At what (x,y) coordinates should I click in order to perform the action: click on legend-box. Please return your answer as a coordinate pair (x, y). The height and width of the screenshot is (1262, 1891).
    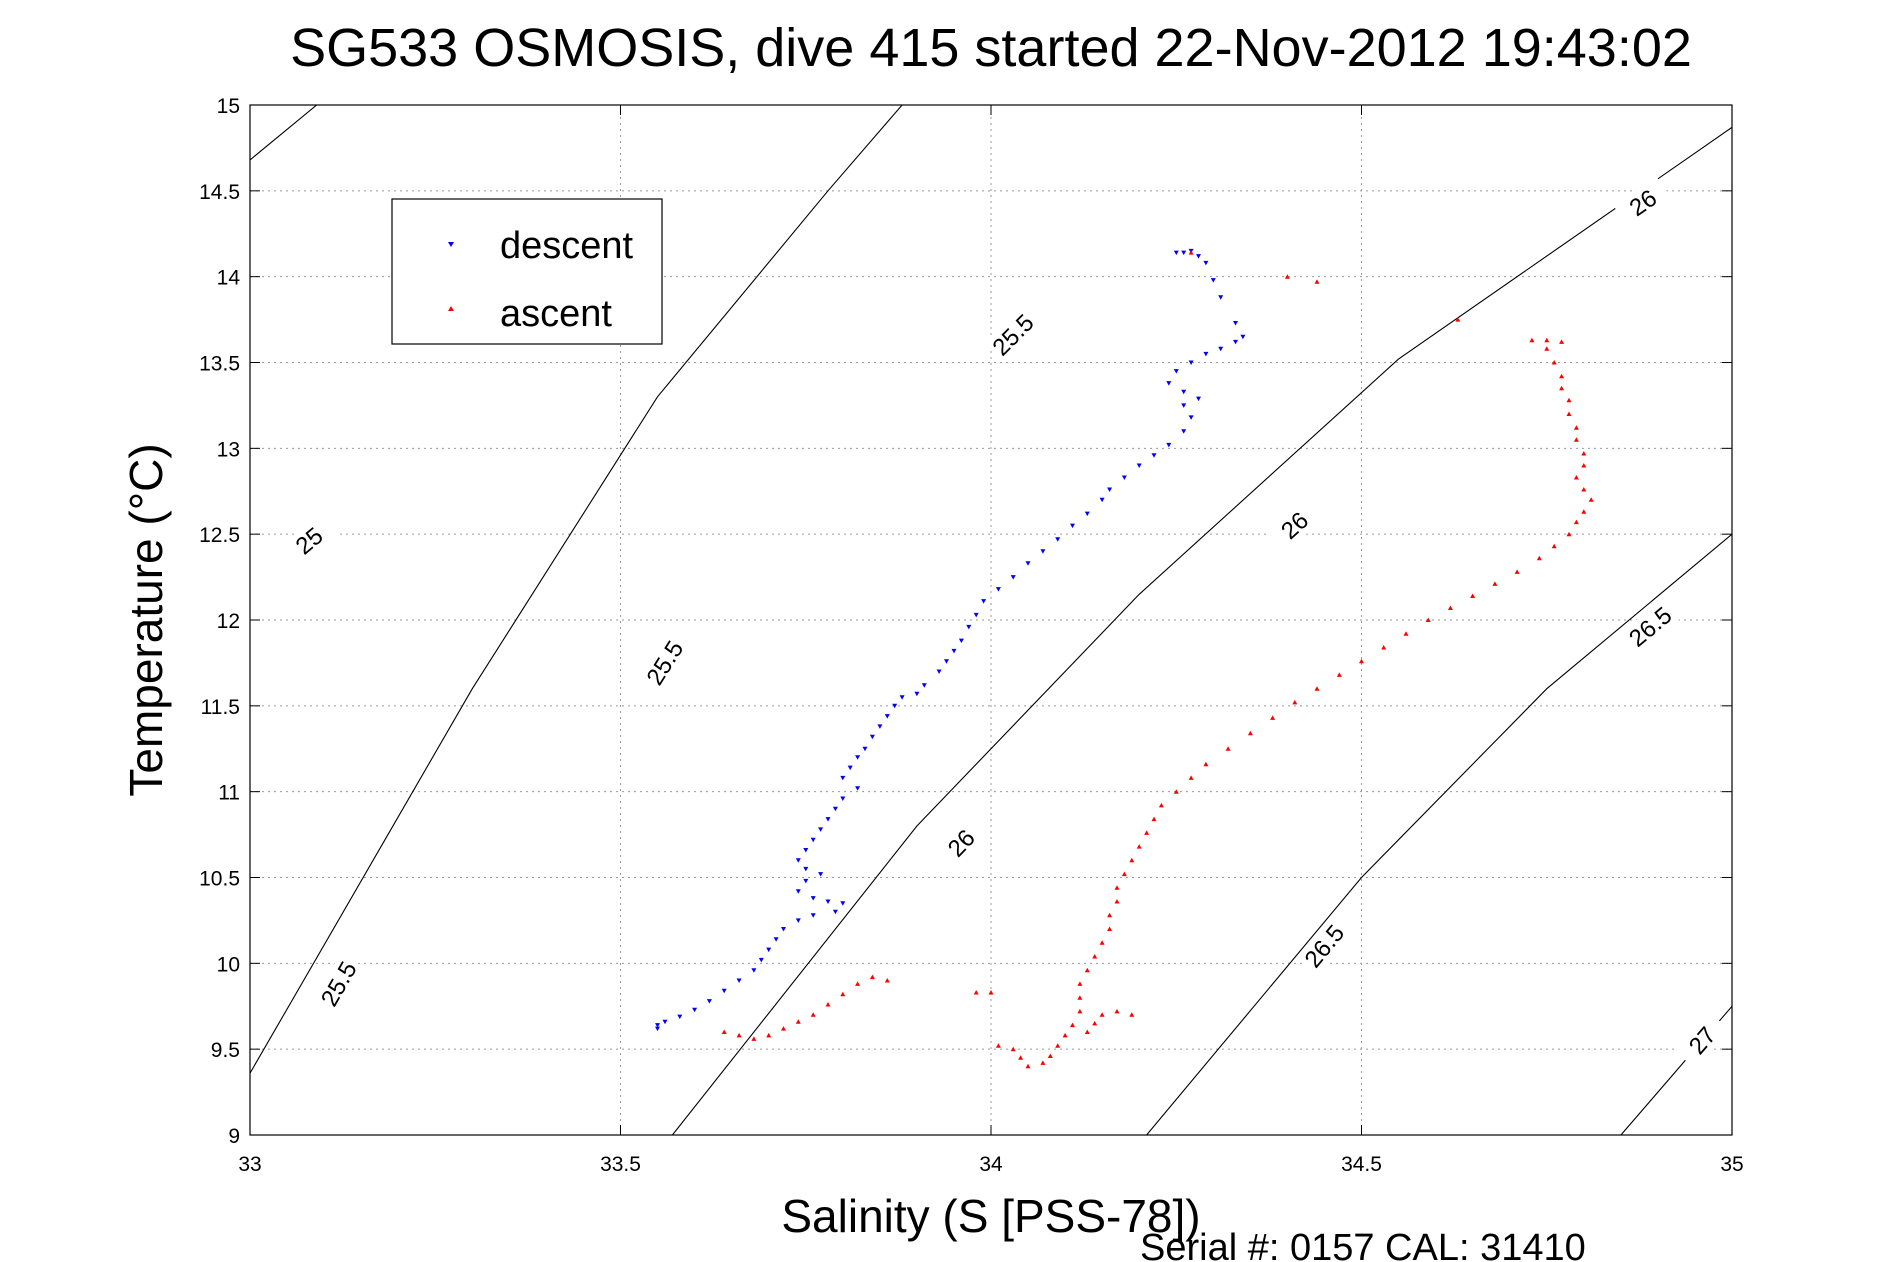
    Looking at the image, I should click on (527, 271).